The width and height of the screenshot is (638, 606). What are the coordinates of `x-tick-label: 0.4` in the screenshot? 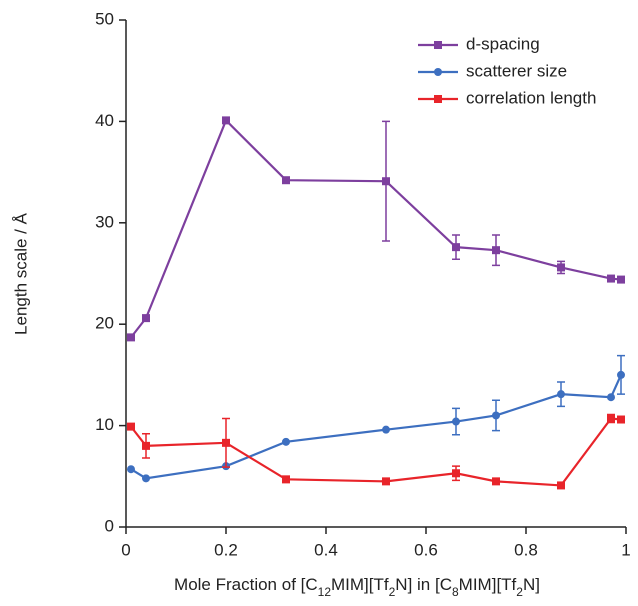 It's located at (326, 549).